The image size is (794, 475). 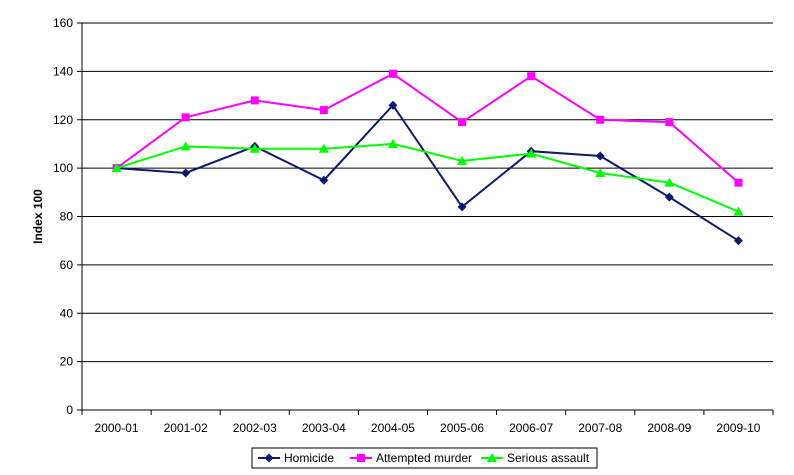 I want to click on y-tick-label: 20, so click(x=67, y=362).